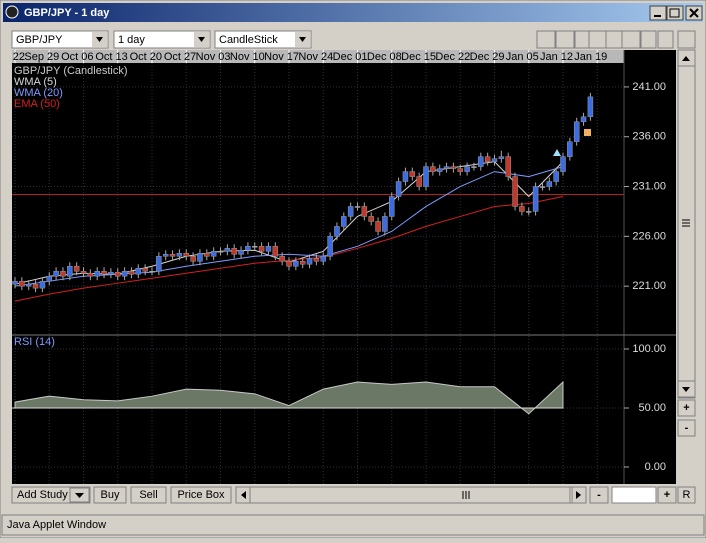 This screenshot has height=543, width=706. I want to click on vertical-scrollbar, so click(686, 224).